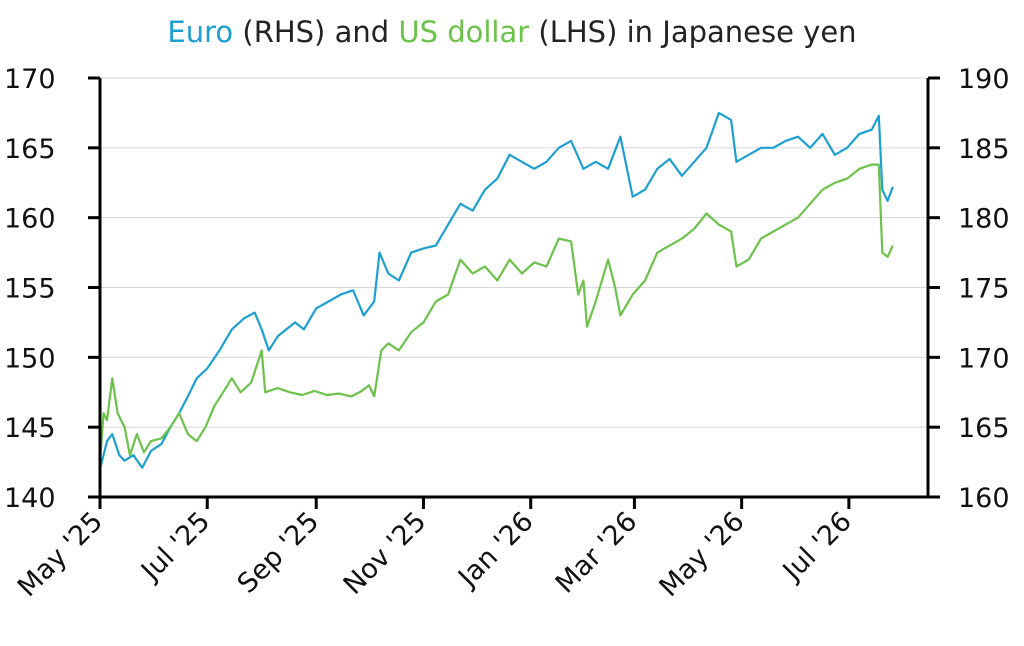  What do you see at coordinates (30, 289) in the screenshot?
I see `left-tick-label: 155` at bounding box center [30, 289].